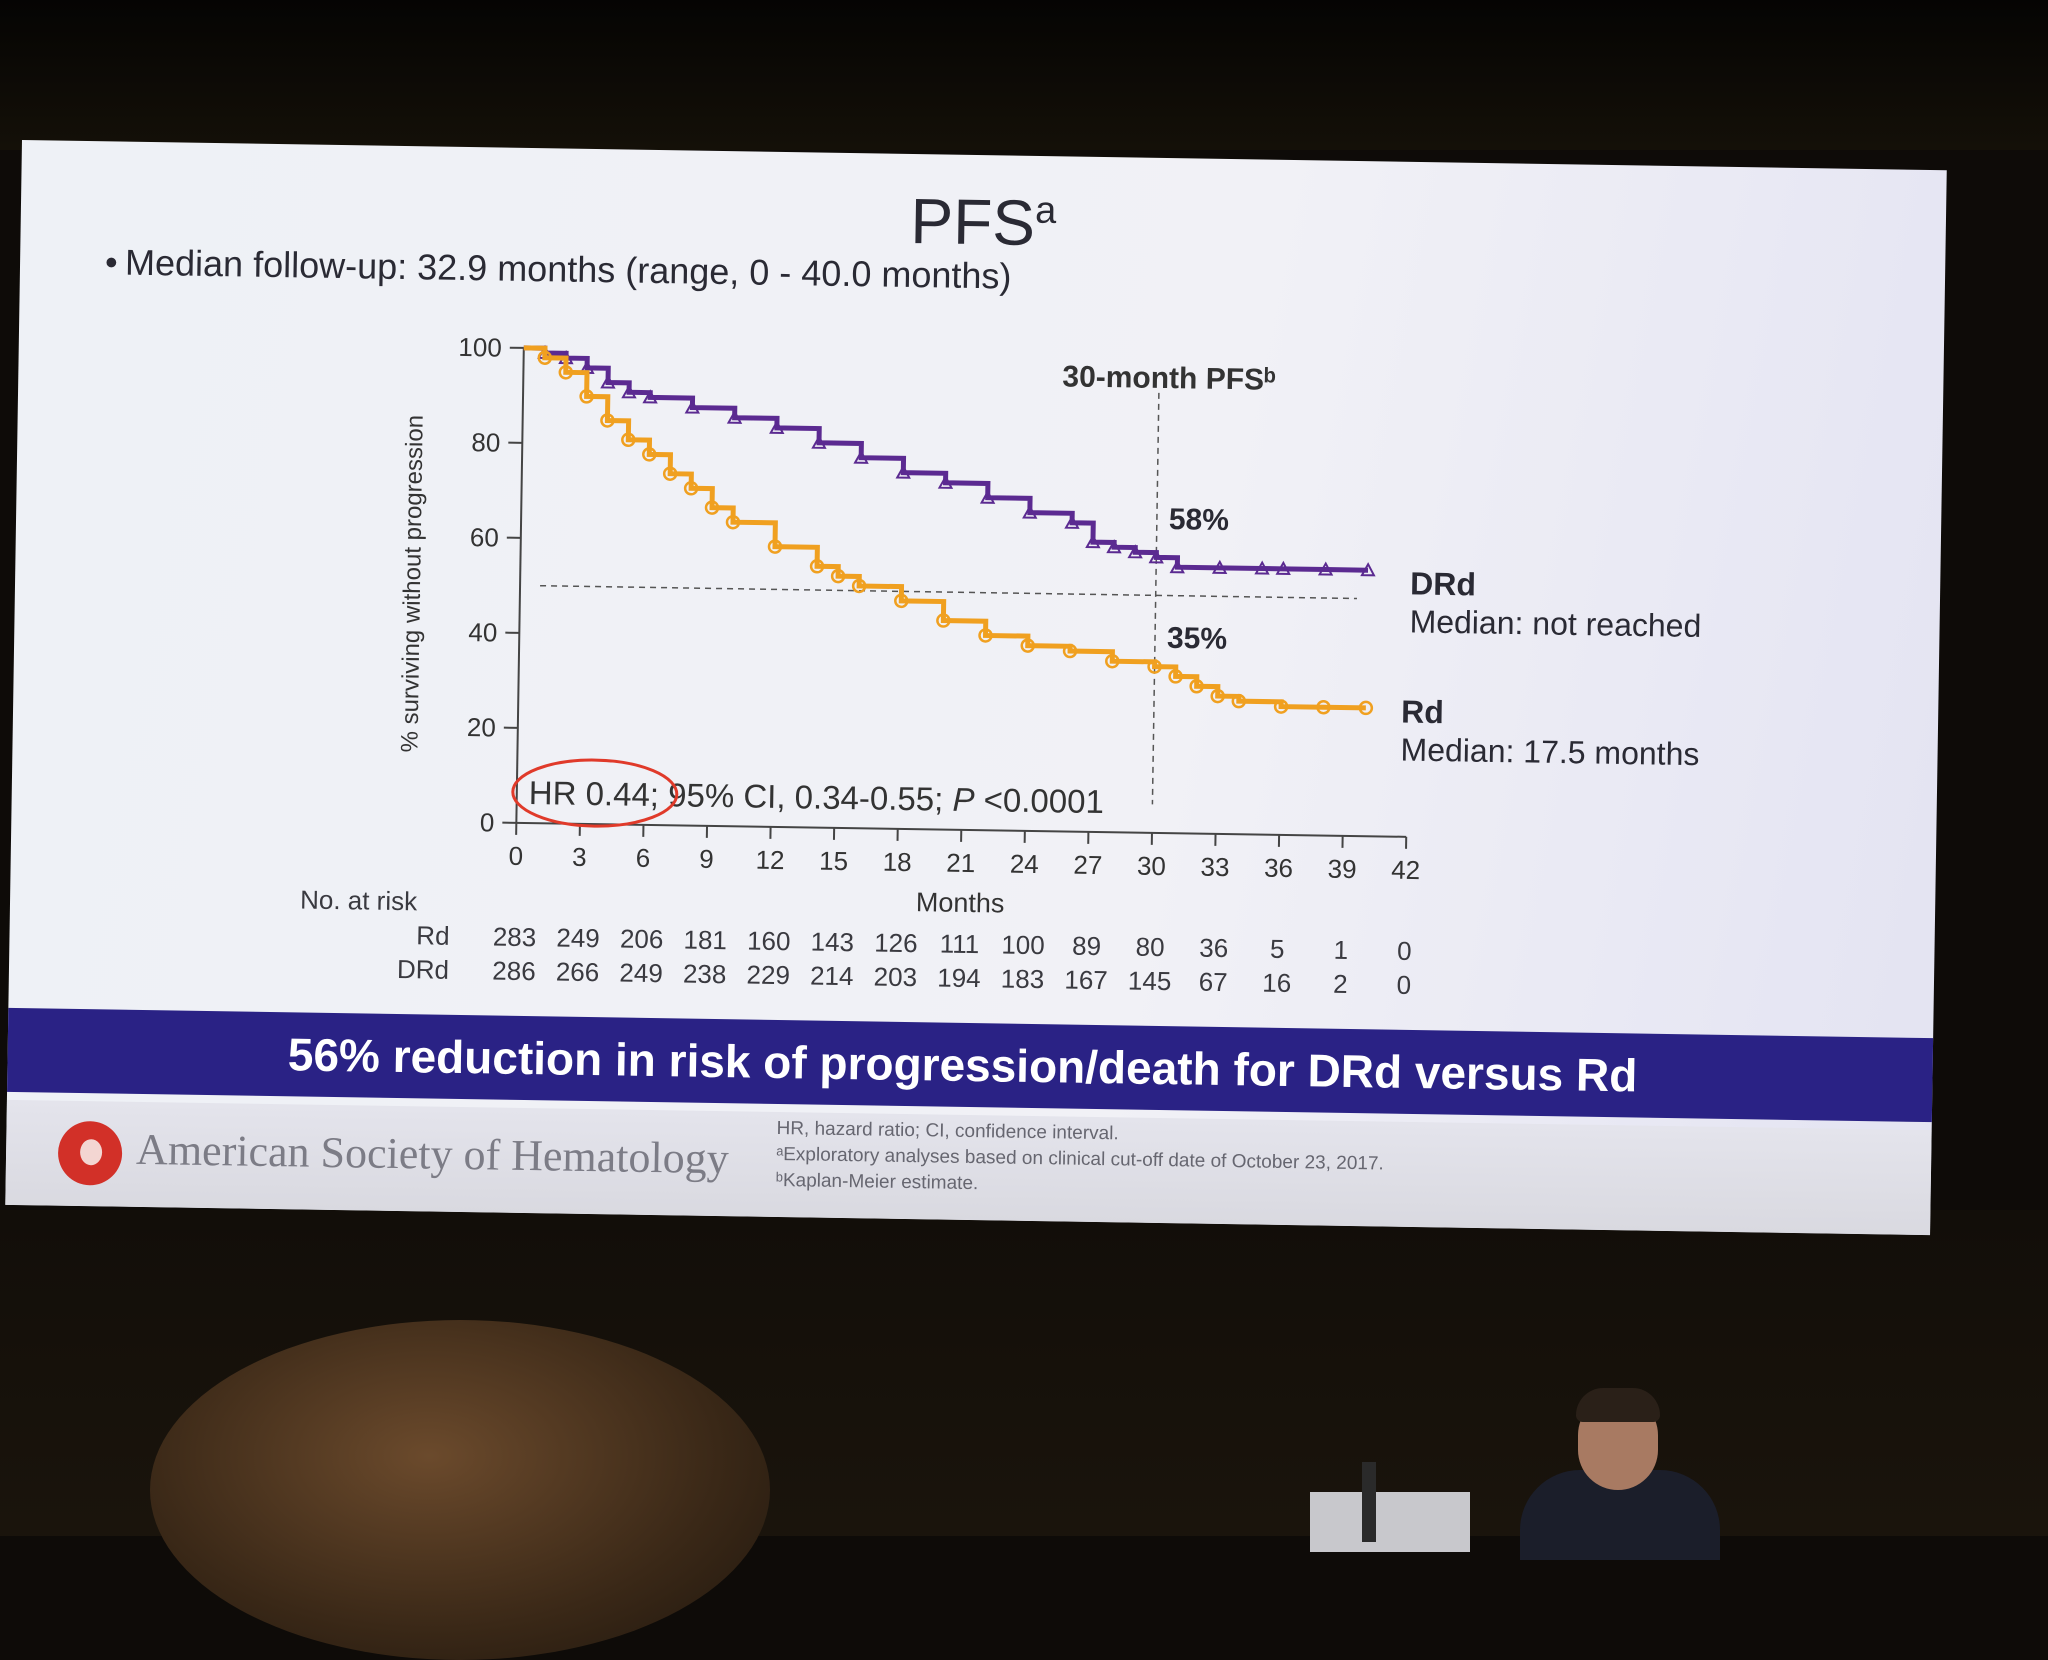 This screenshot has width=2048, height=1660. Describe the element at coordinates (359, 900) in the screenshot. I see `risk-table-header: No. at risk` at that location.